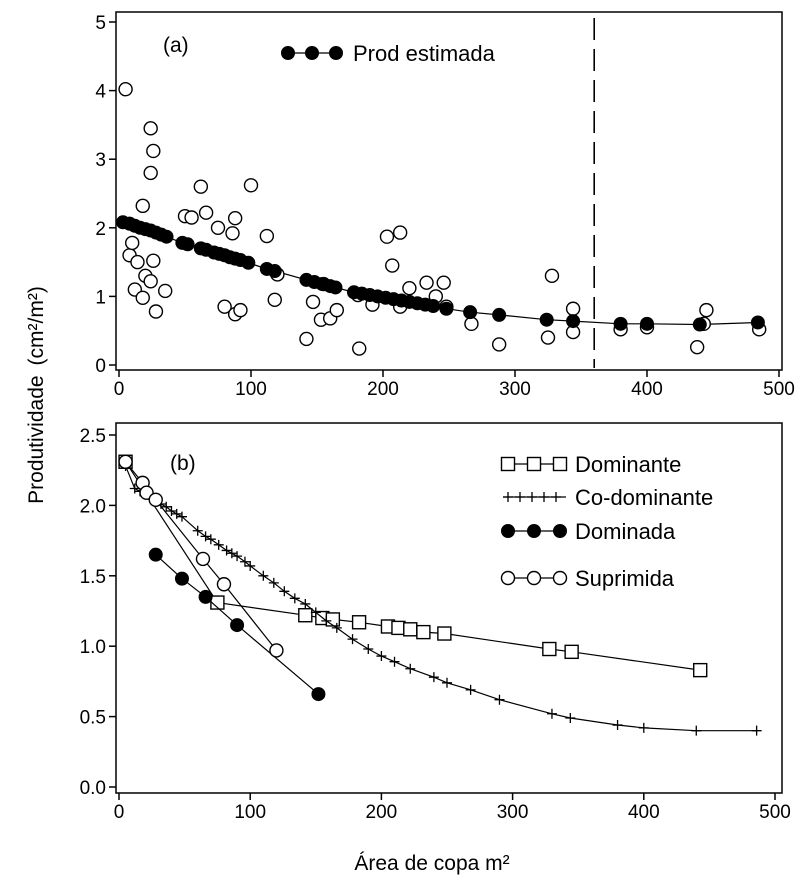 The height and width of the screenshot is (890, 810). I want to click on panel-b-x-tick-label: 0, so click(119, 812).